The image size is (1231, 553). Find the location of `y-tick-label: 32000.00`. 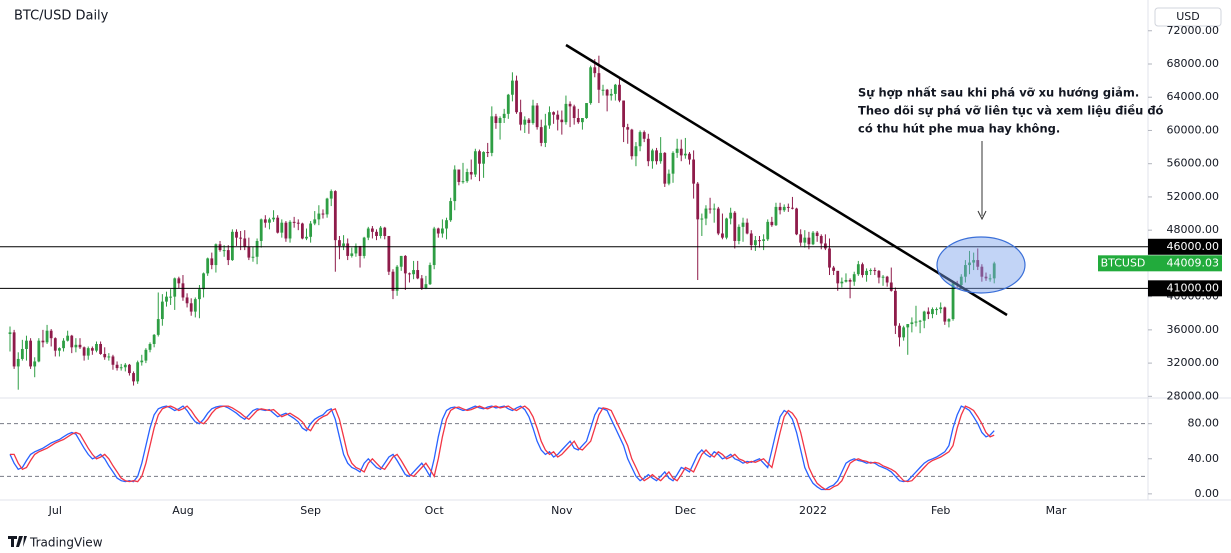

y-tick-label: 32000.00 is located at coordinates (1193, 362).